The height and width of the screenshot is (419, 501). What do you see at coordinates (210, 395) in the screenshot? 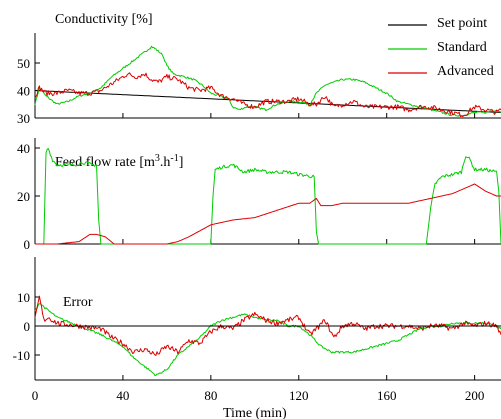
I see `x-tick-label: 80` at bounding box center [210, 395].